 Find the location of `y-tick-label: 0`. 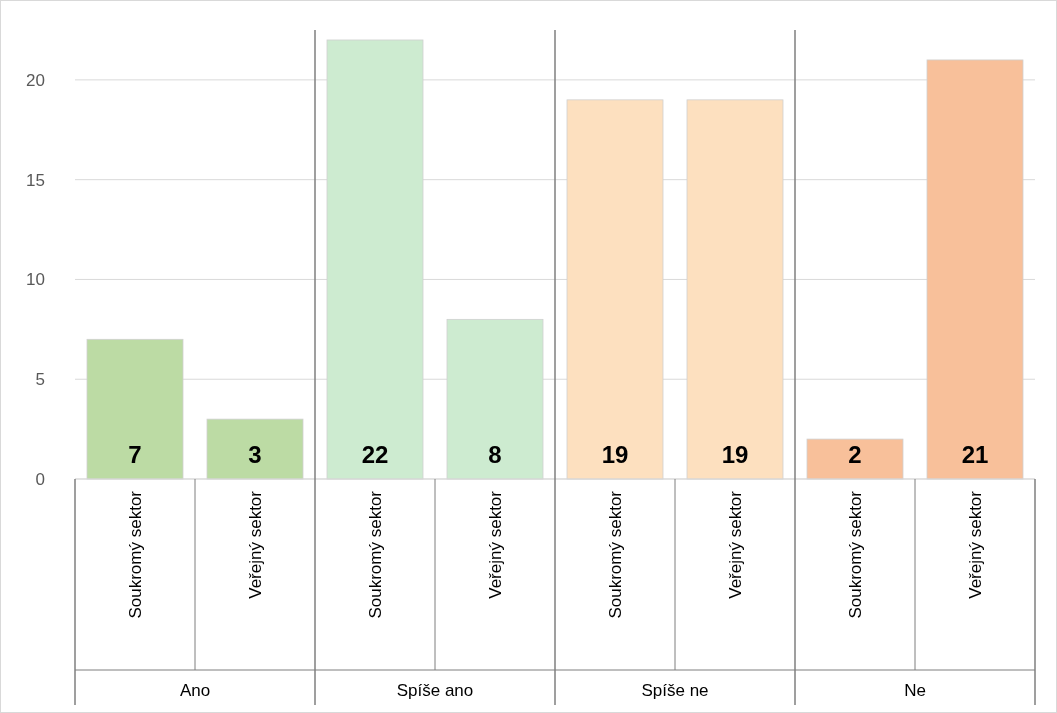

y-tick-label: 0 is located at coordinates (40, 479).